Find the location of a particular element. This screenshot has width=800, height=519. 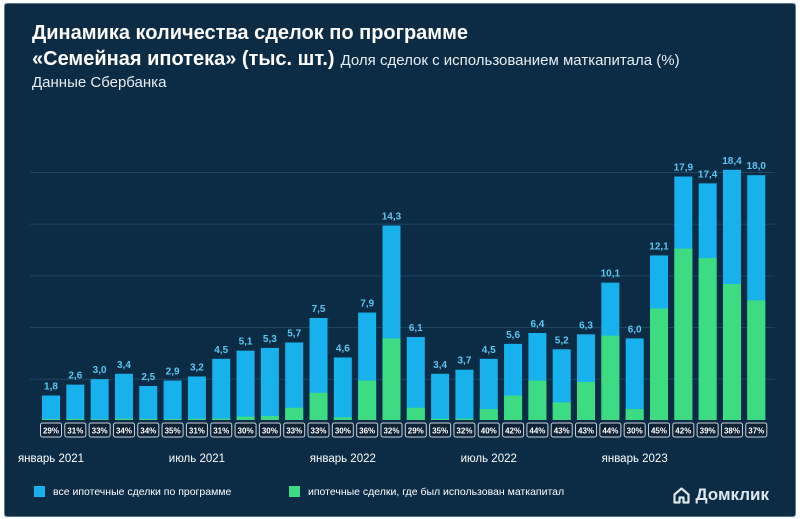

share-label: 37% is located at coordinates (756, 431).